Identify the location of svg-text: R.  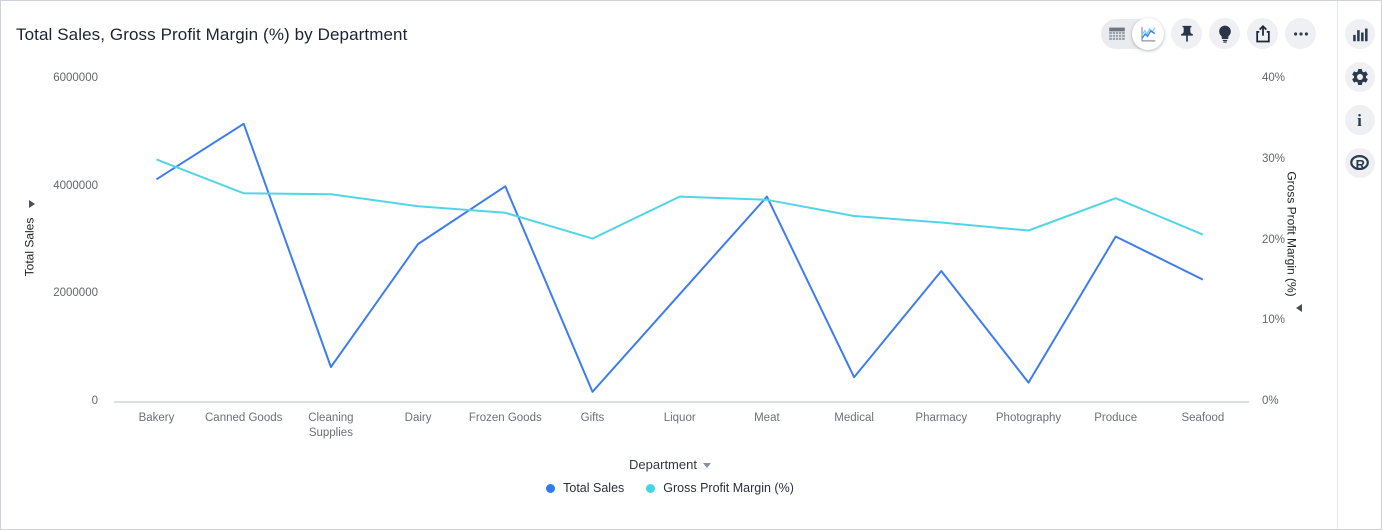
(1359, 164).